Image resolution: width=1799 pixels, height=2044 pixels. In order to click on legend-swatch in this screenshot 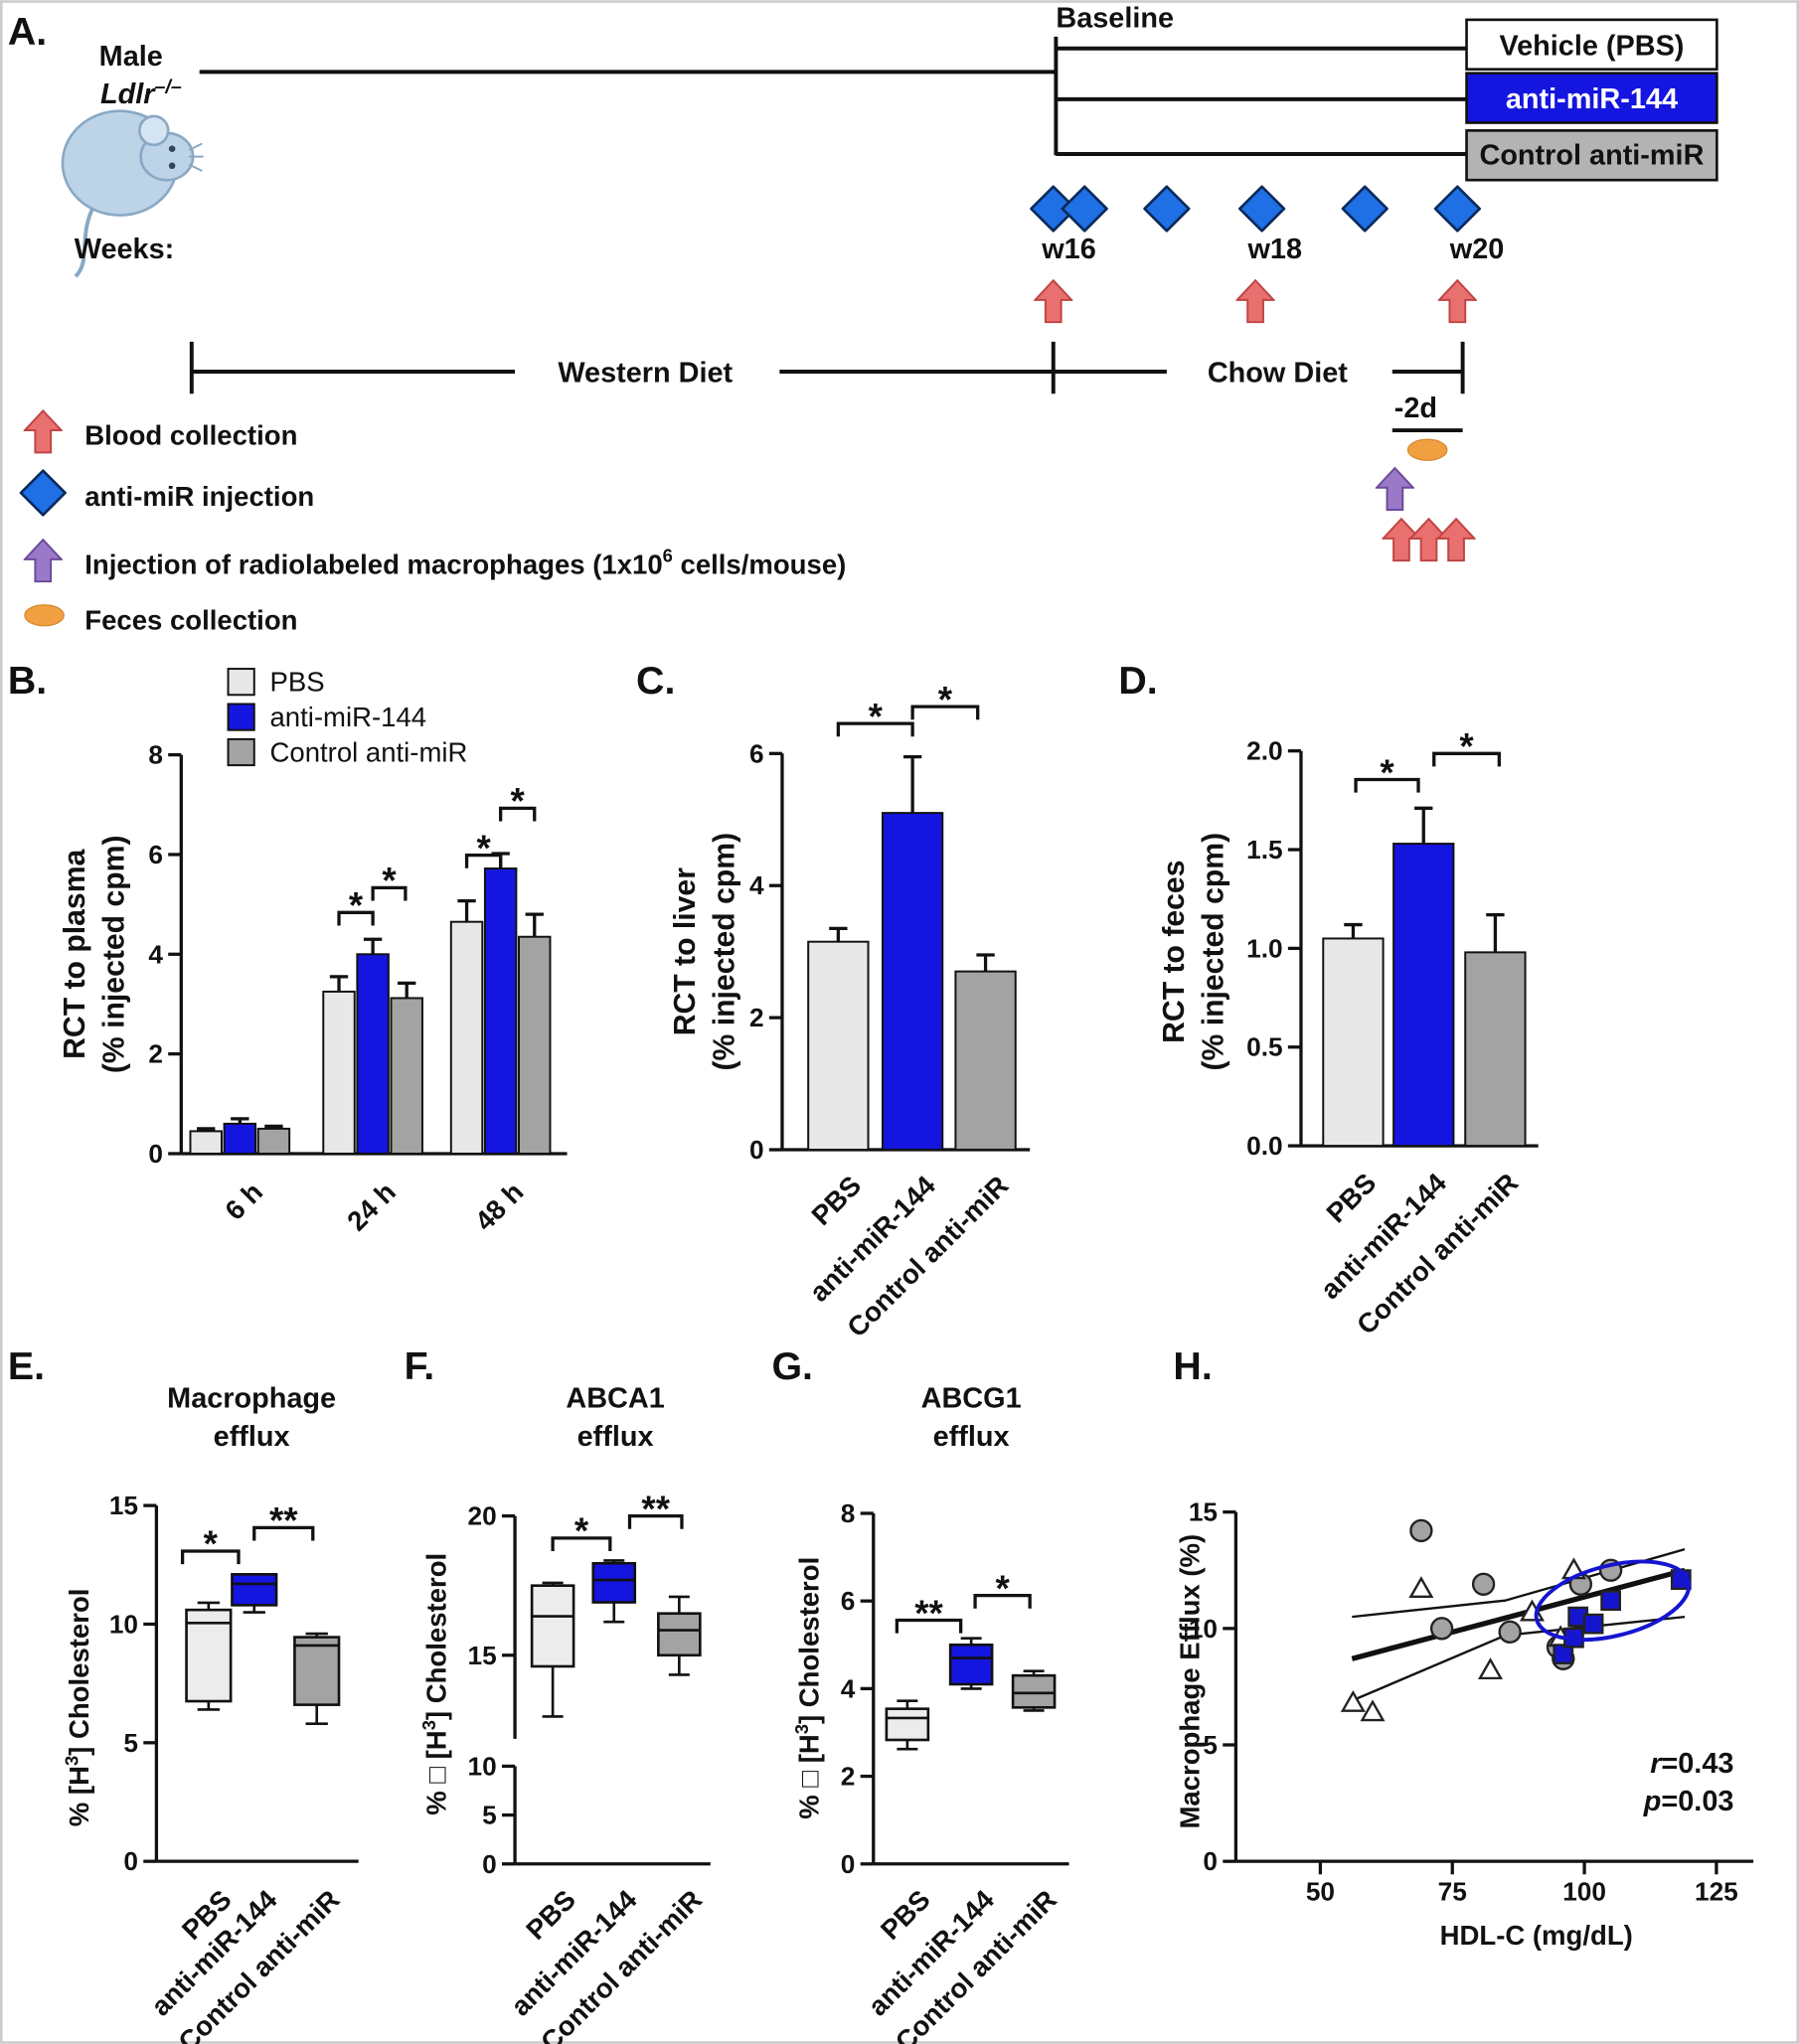, I will do `click(241, 752)`.